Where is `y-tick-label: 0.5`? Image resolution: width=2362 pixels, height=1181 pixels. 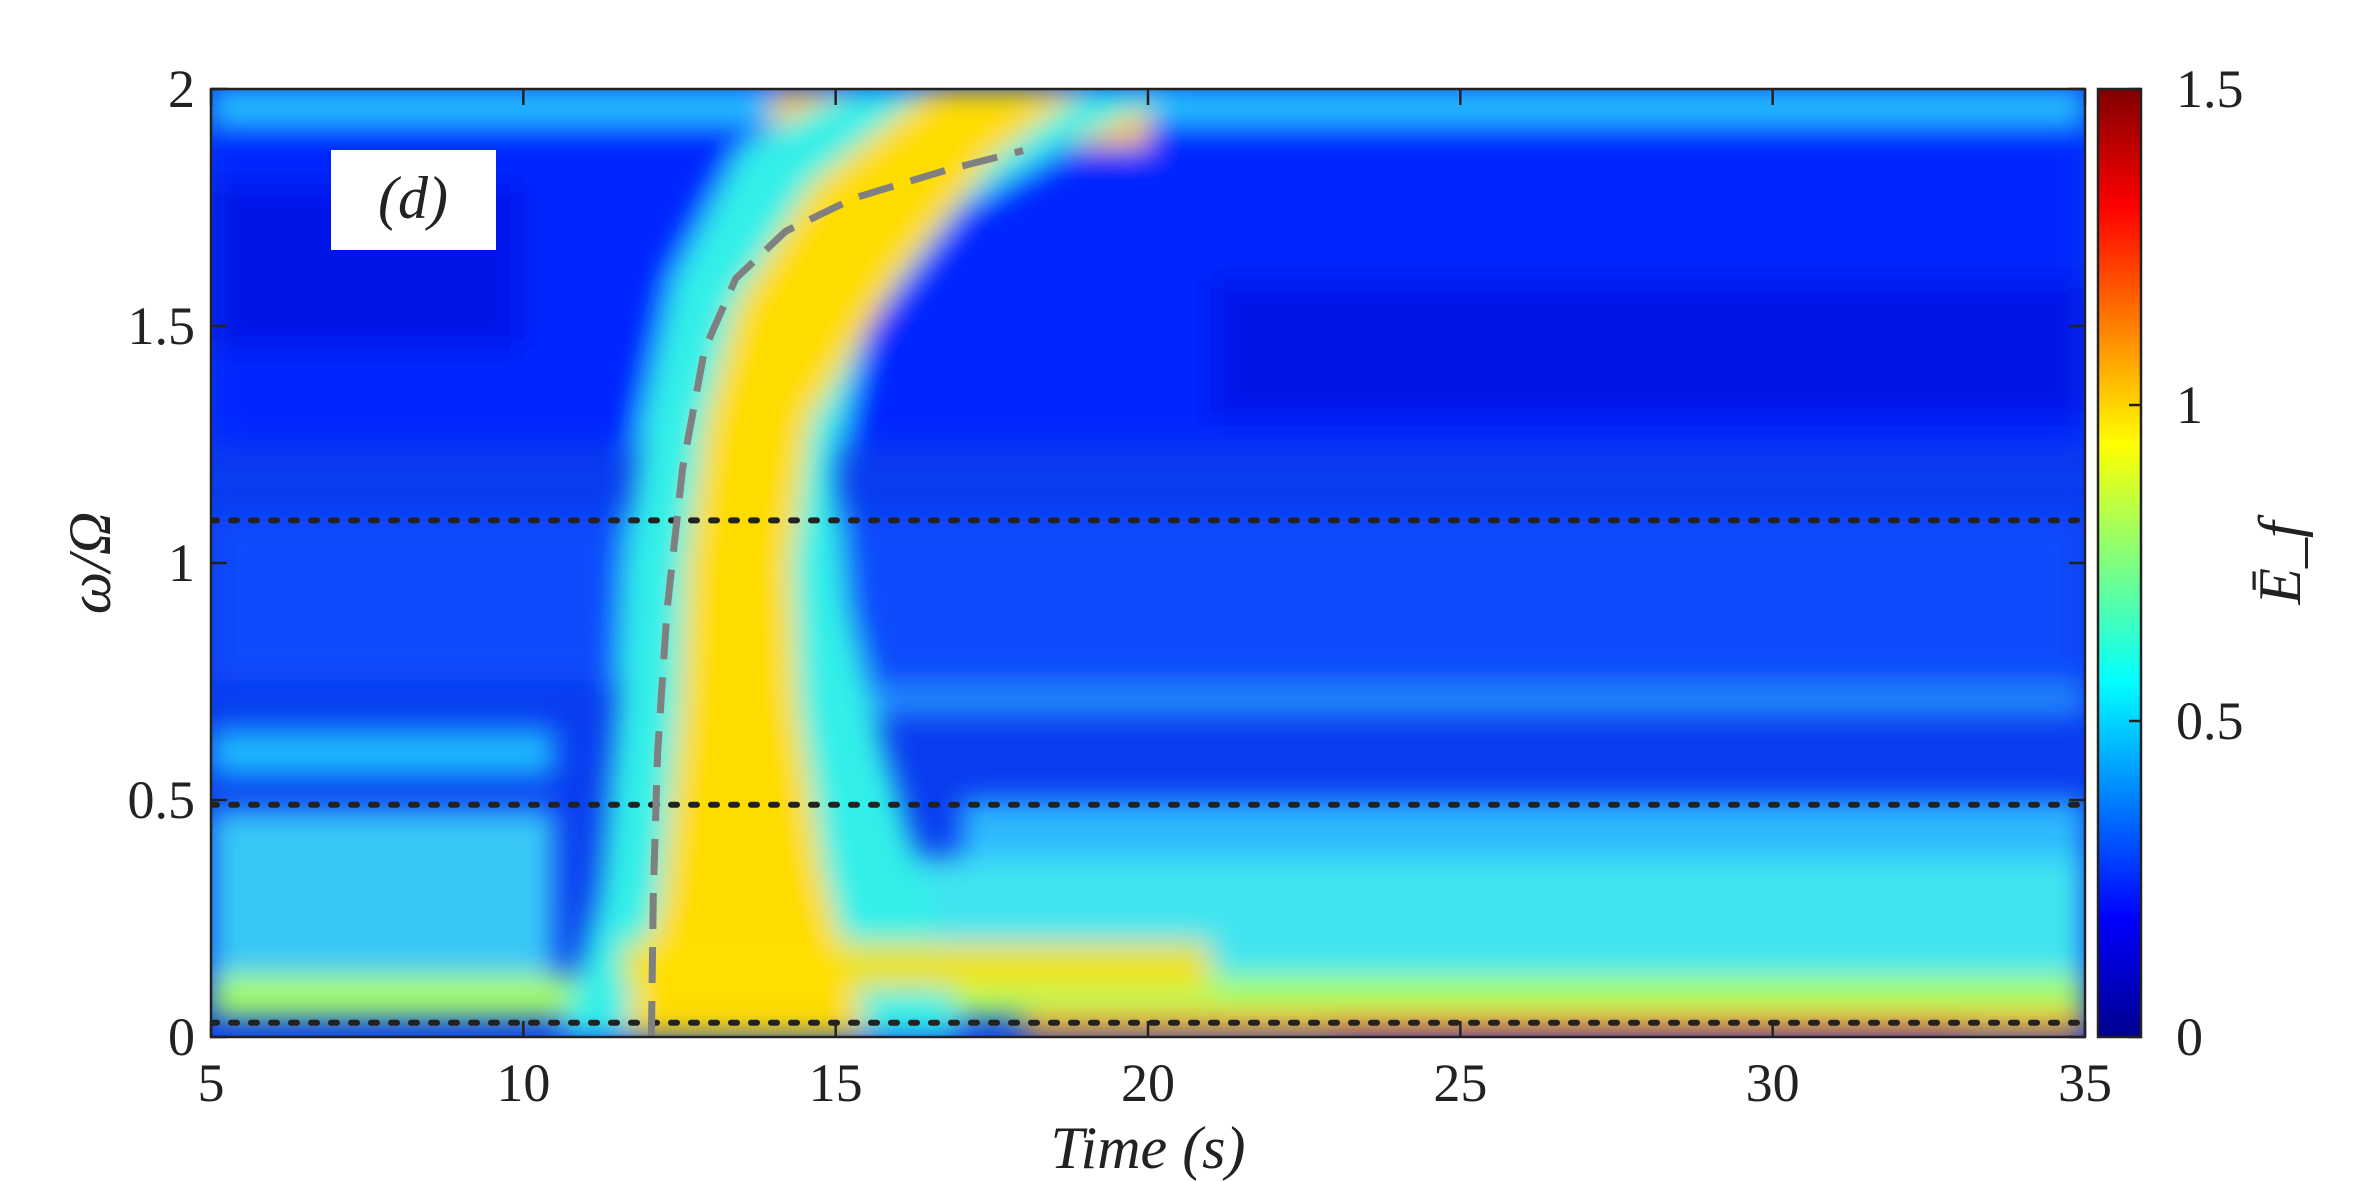
y-tick-label: 0.5 is located at coordinates (162, 800).